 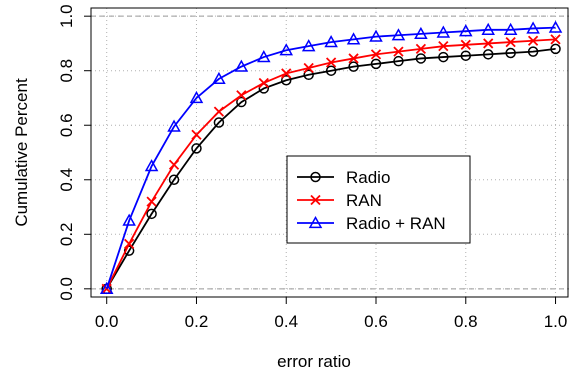 What do you see at coordinates (396, 223) in the screenshot?
I see `legend-label: Radio + RAN` at bounding box center [396, 223].